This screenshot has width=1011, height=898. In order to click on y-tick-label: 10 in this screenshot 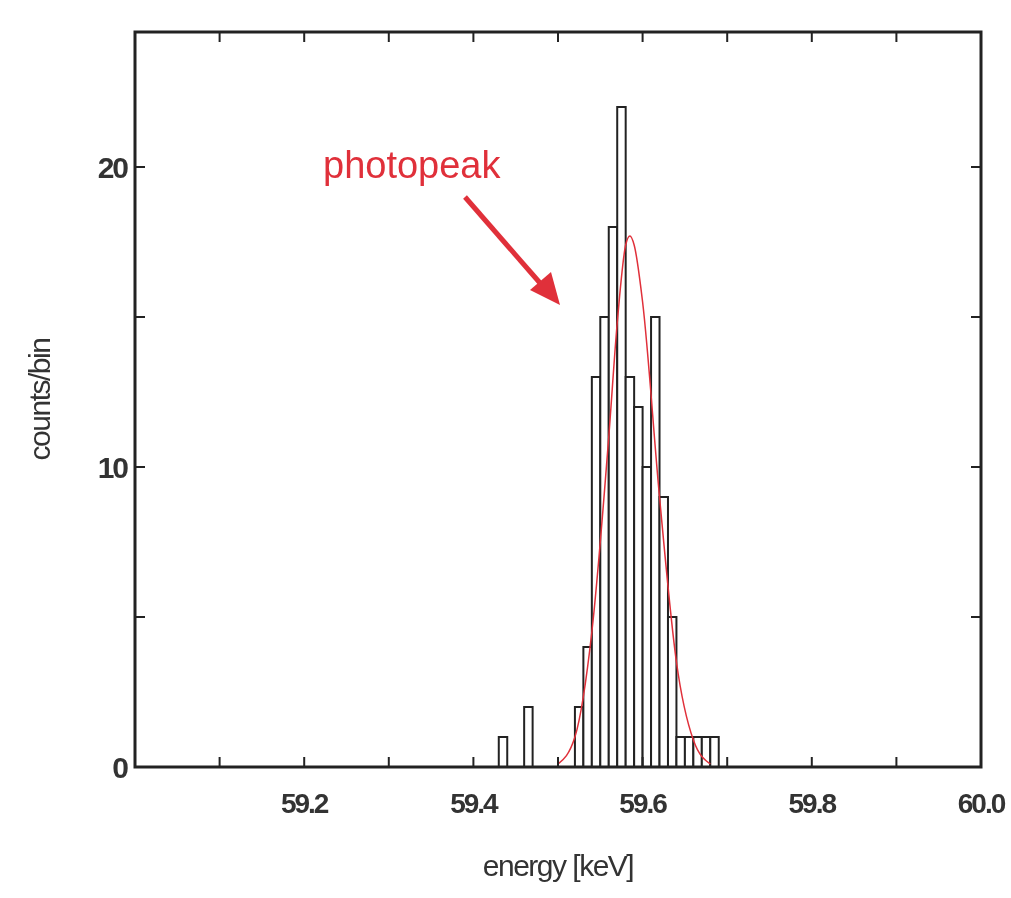, I will do `click(113, 467)`.